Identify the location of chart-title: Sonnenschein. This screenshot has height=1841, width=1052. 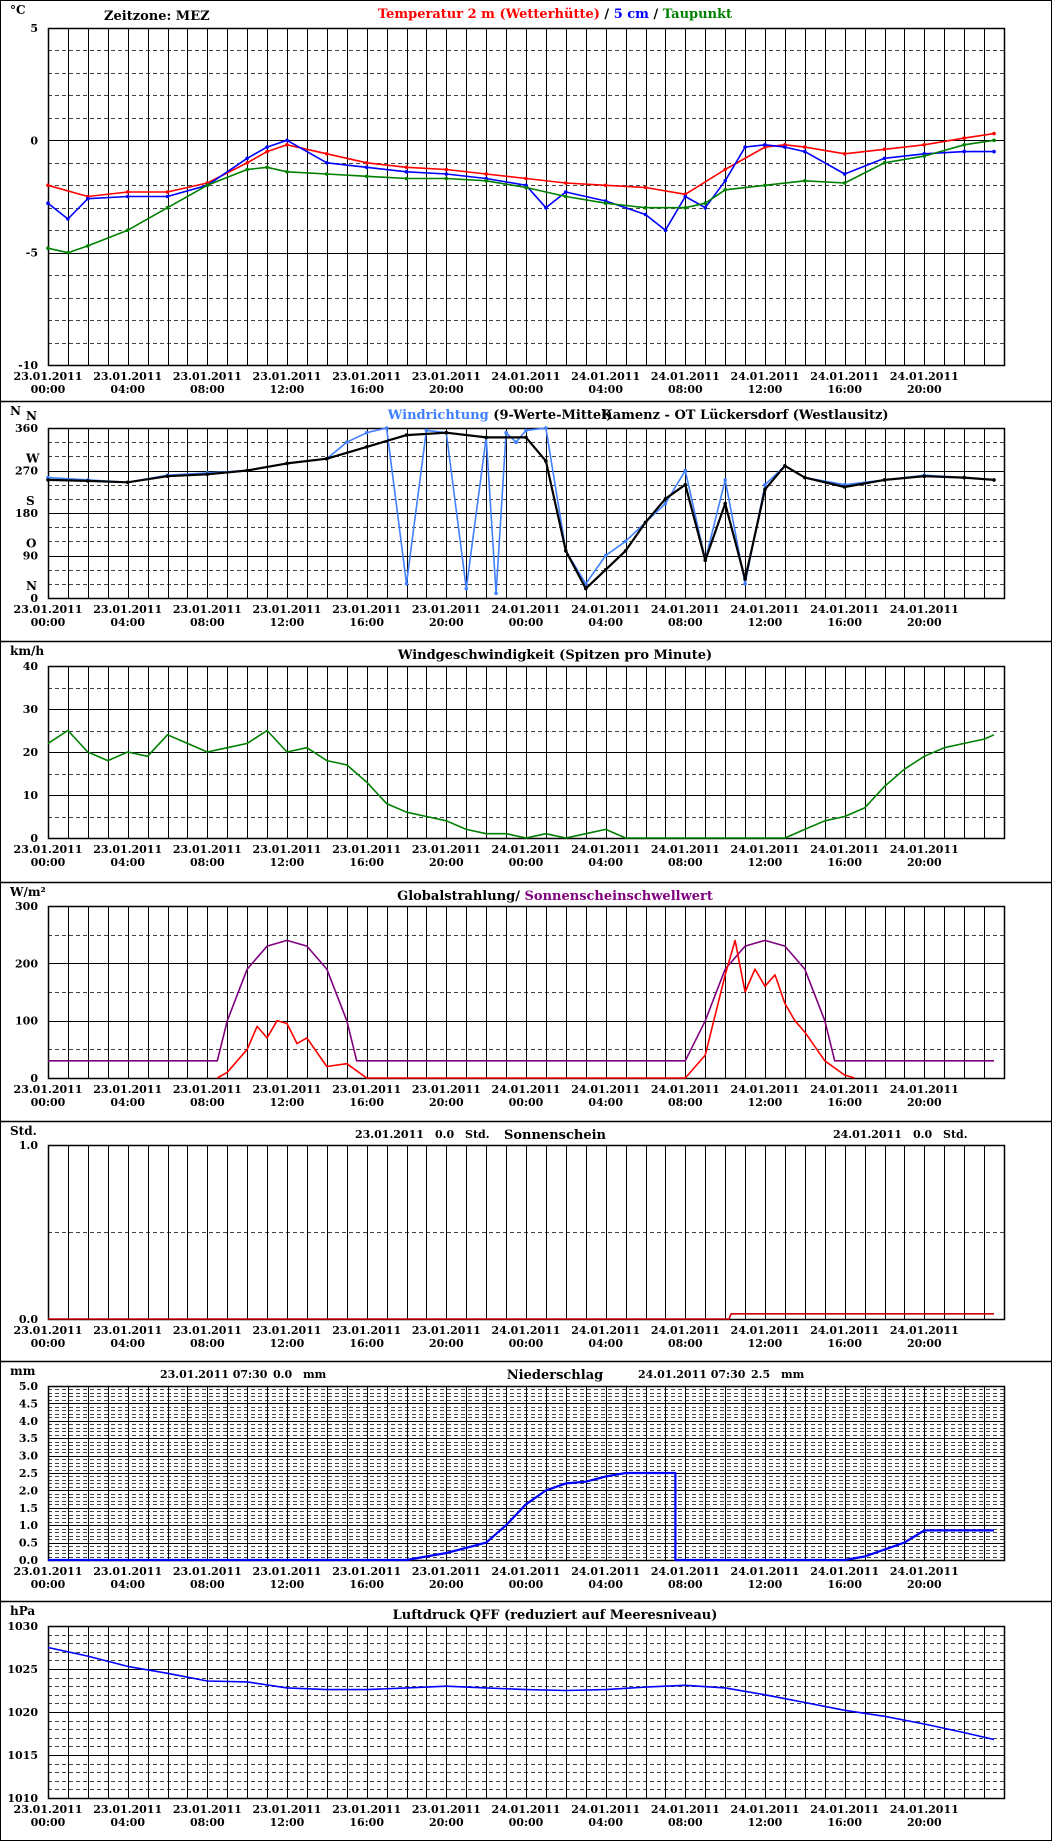
(555, 1135).